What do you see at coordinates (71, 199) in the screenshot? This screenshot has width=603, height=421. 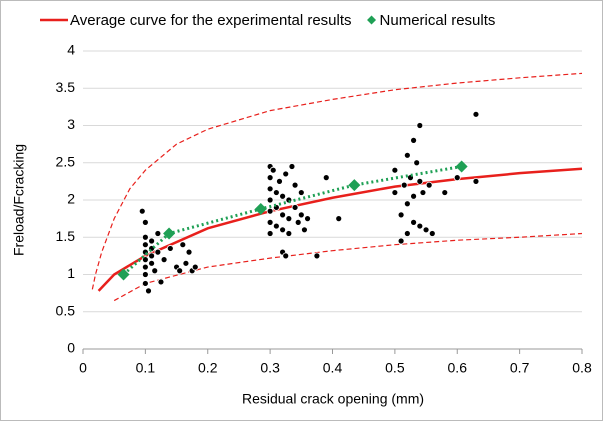 I see `y-tick-label: 2` at bounding box center [71, 199].